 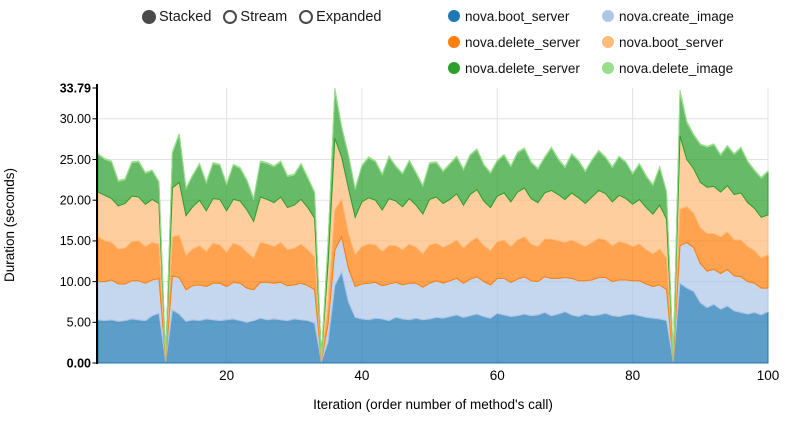 I want to click on y-axis-title: Duration (seconds), so click(x=9, y=225).